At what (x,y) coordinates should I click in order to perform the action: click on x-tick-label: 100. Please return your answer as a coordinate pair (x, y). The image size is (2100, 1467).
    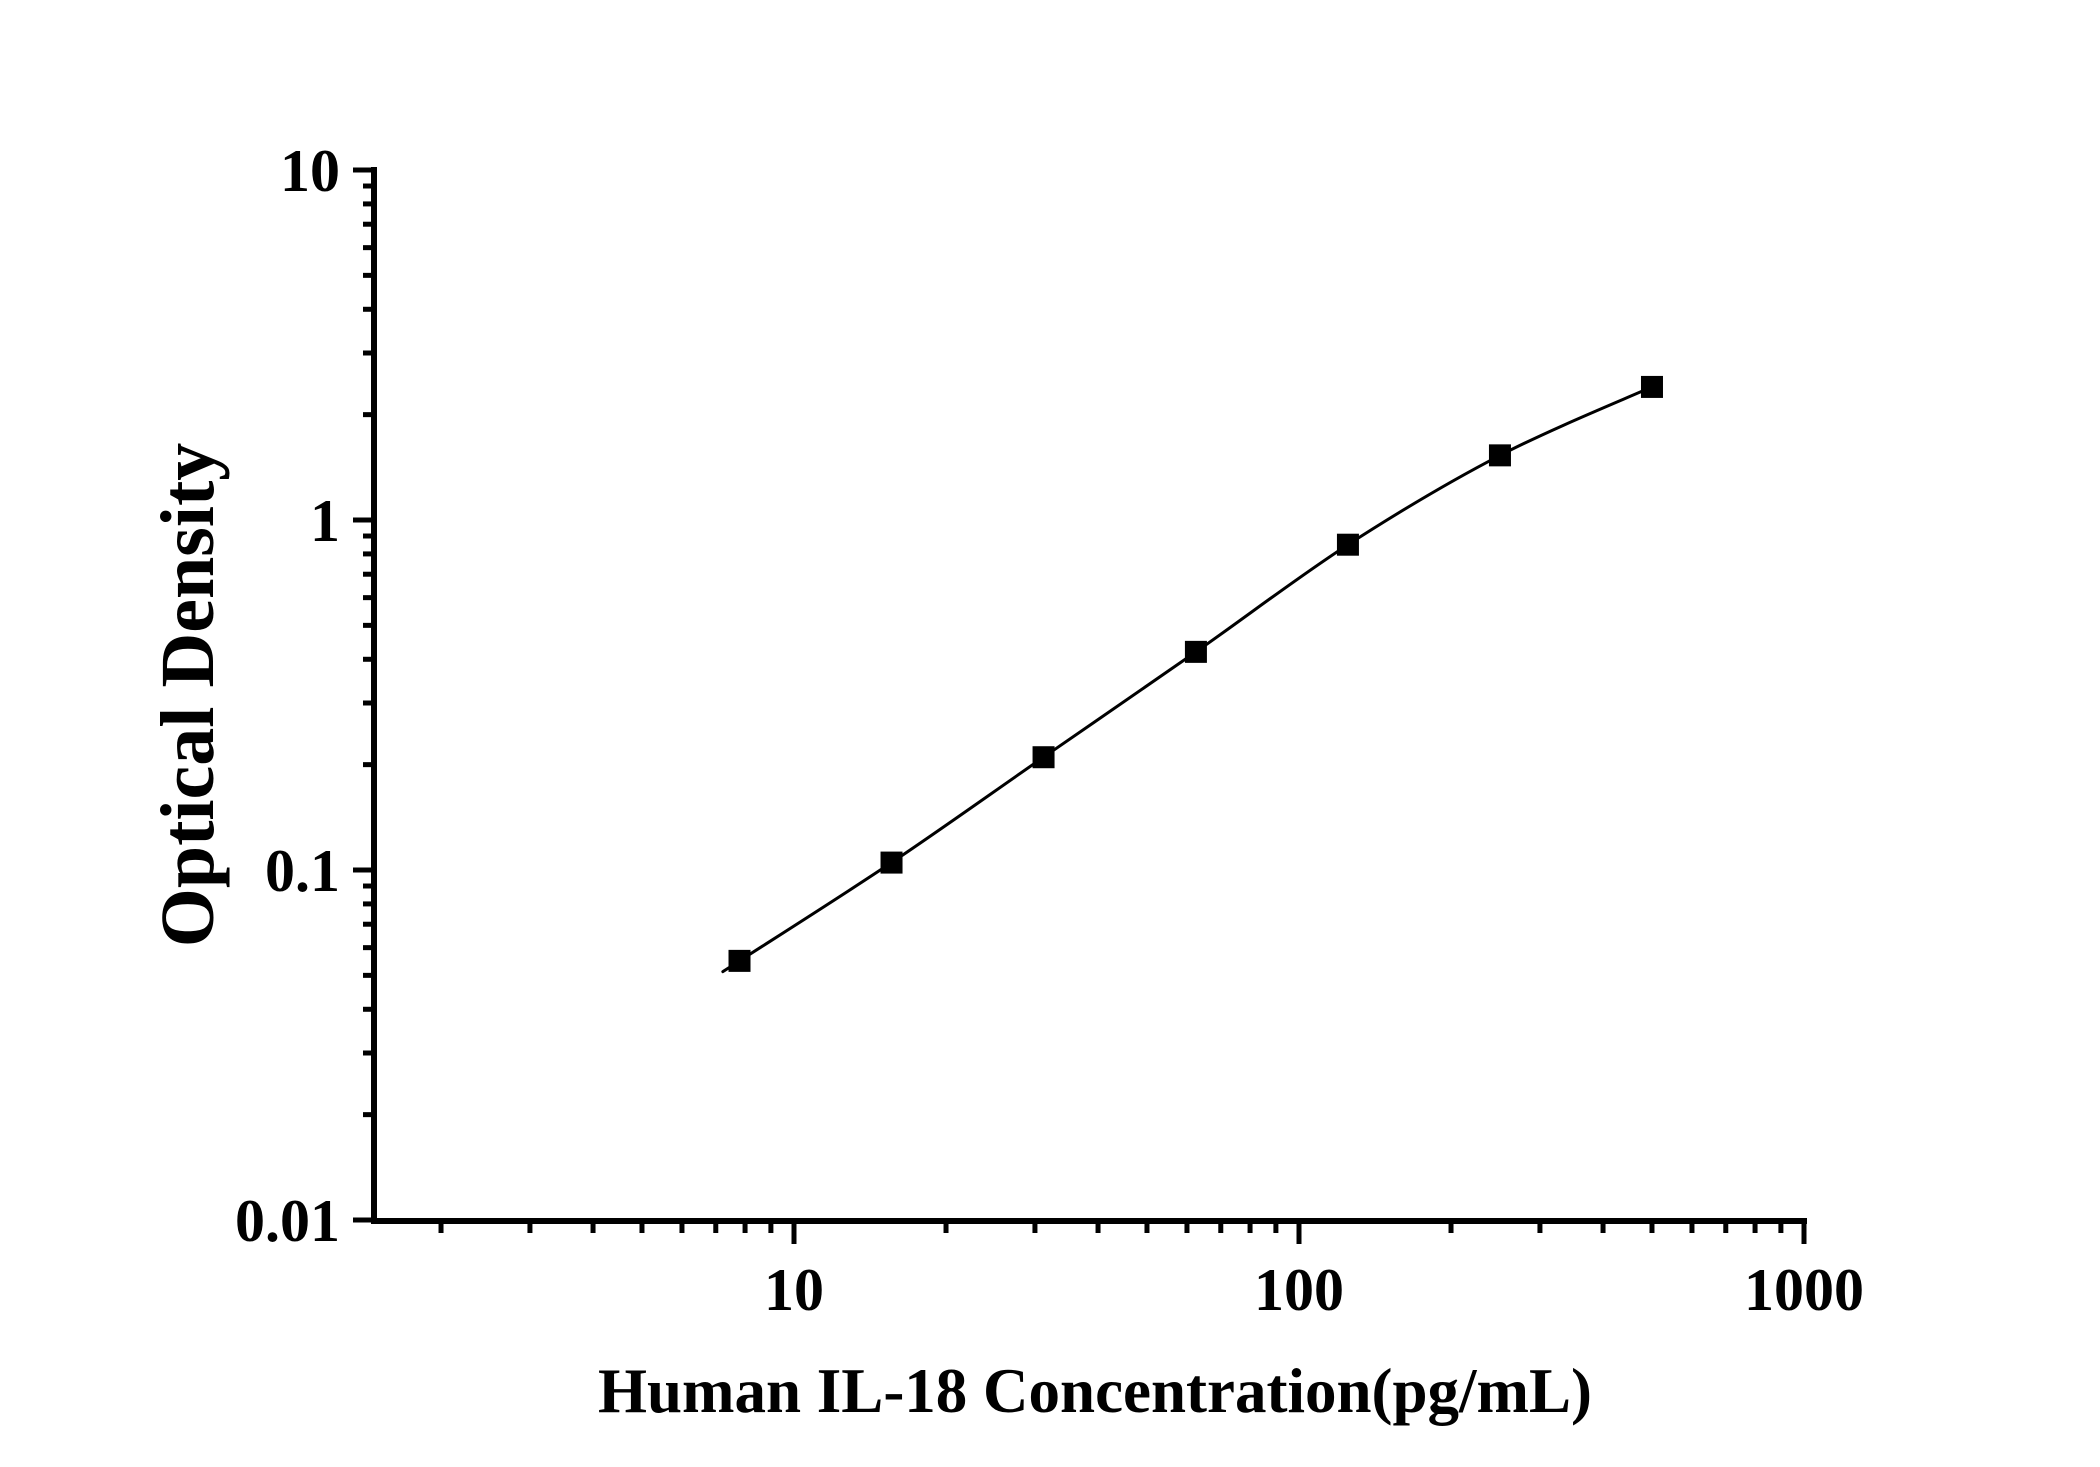
    Looking at the image, I should click on (1299, 1290).